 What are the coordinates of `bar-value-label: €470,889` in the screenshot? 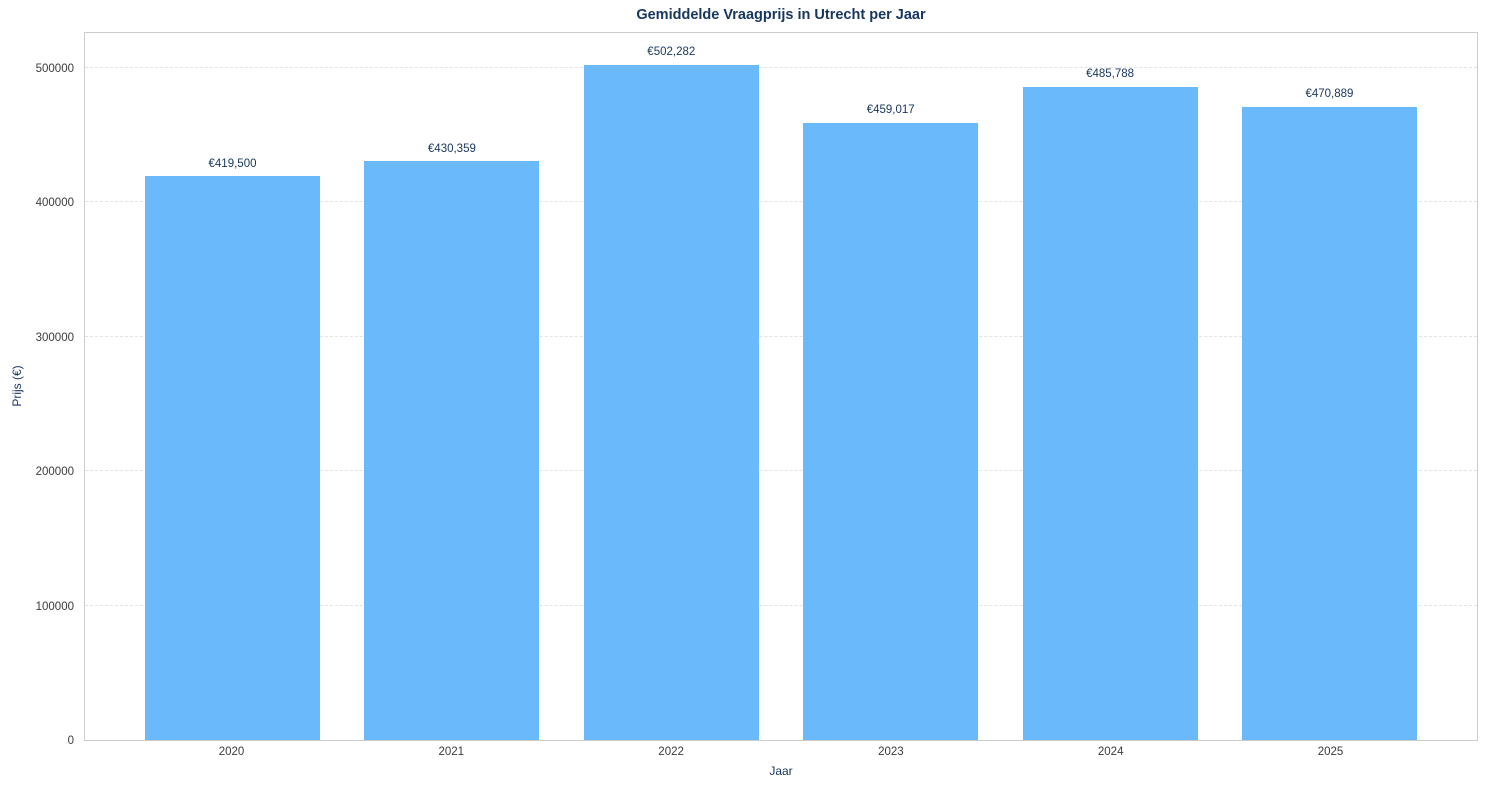 It's located at (1329, 94).